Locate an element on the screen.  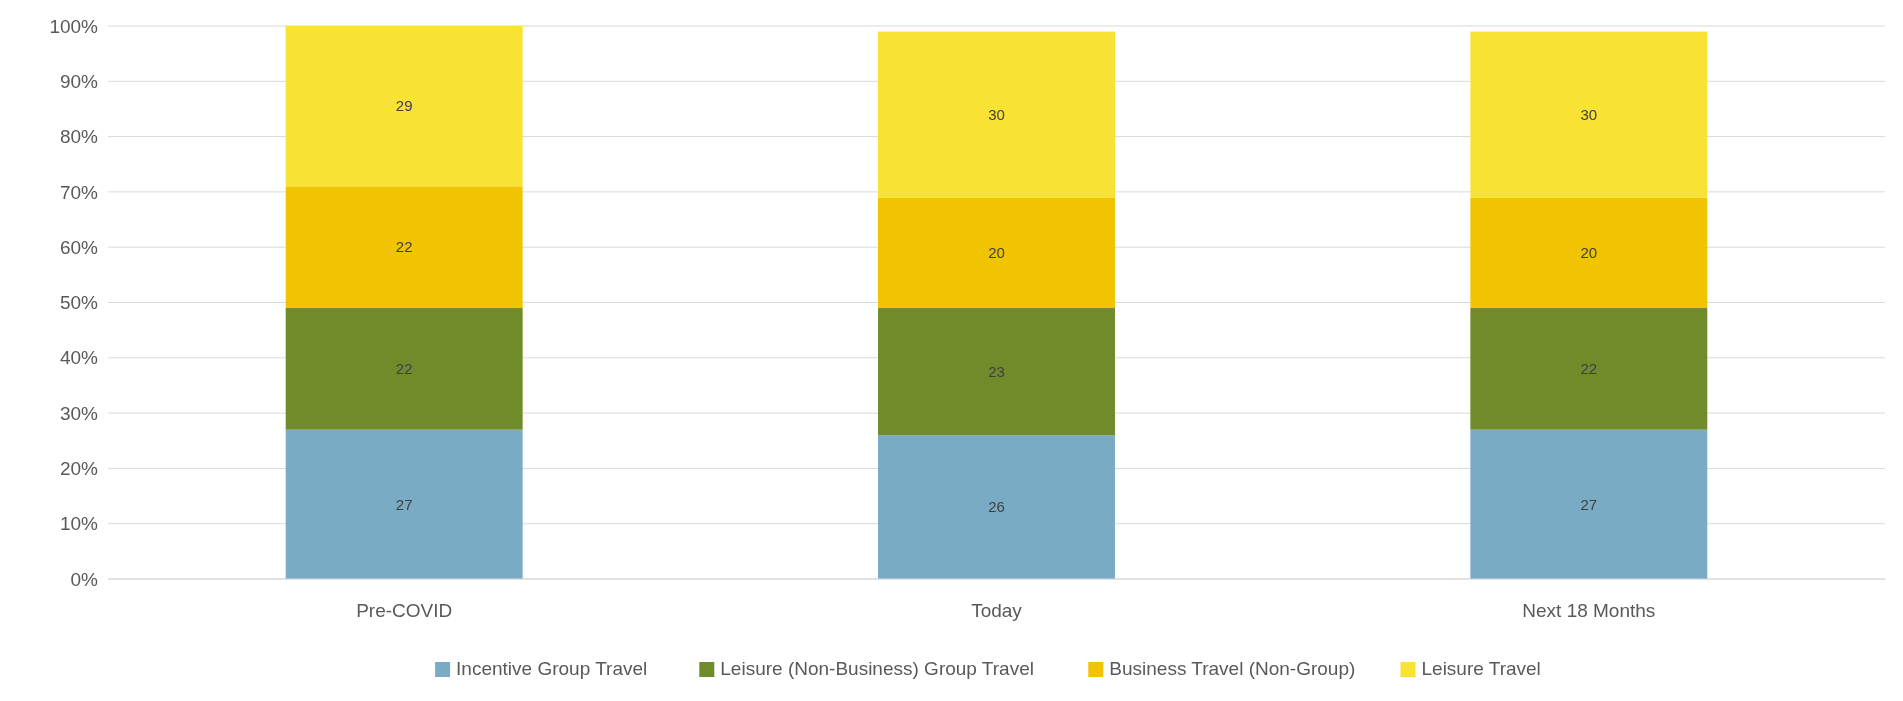
x-tick-label: Today is located at coordinates (997, 610).